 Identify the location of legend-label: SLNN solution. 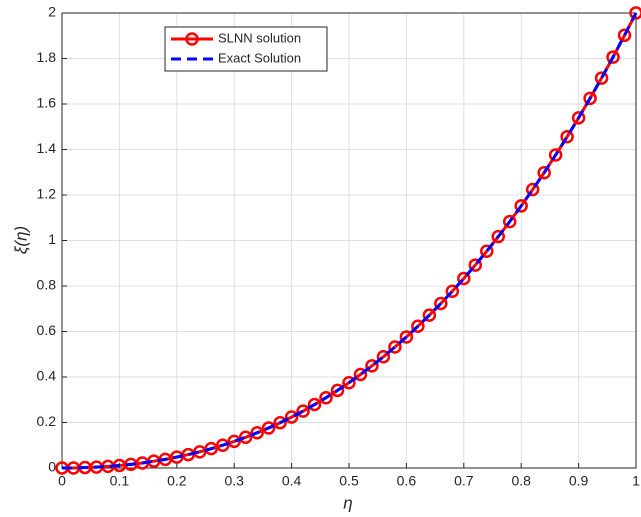
(259, 37).